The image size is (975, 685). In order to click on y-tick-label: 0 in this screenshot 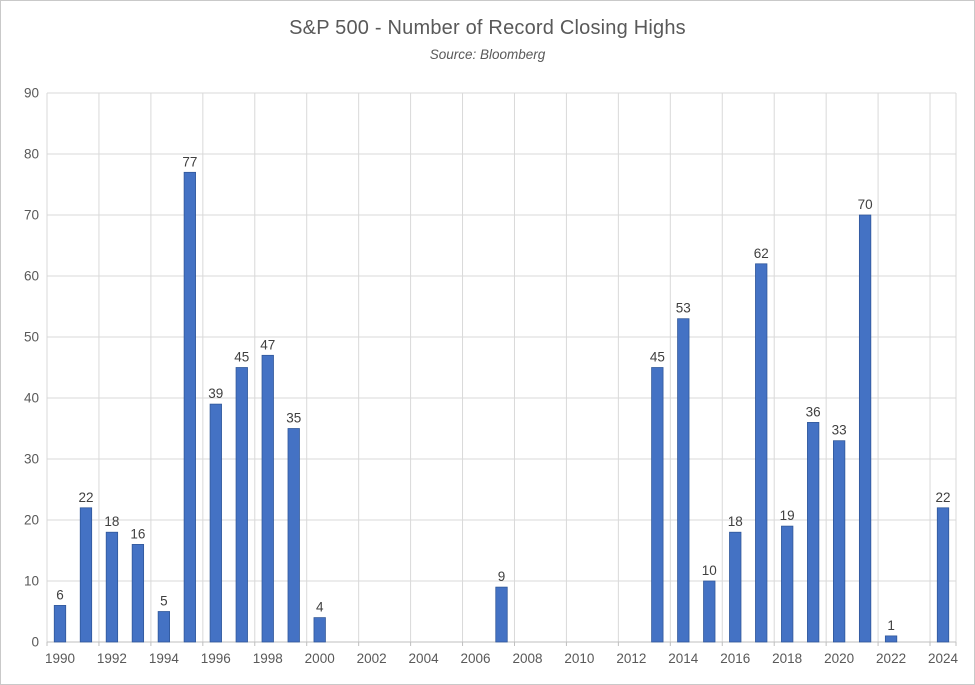, I will do `click(35, 642)`.